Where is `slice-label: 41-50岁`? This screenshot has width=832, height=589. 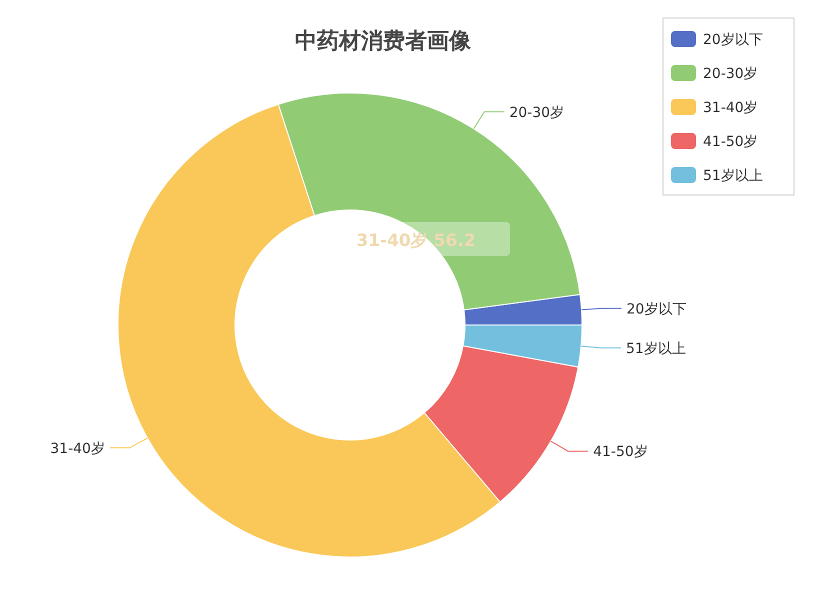 slice-label: 41-50岁 is located at coordinates (620, 452).